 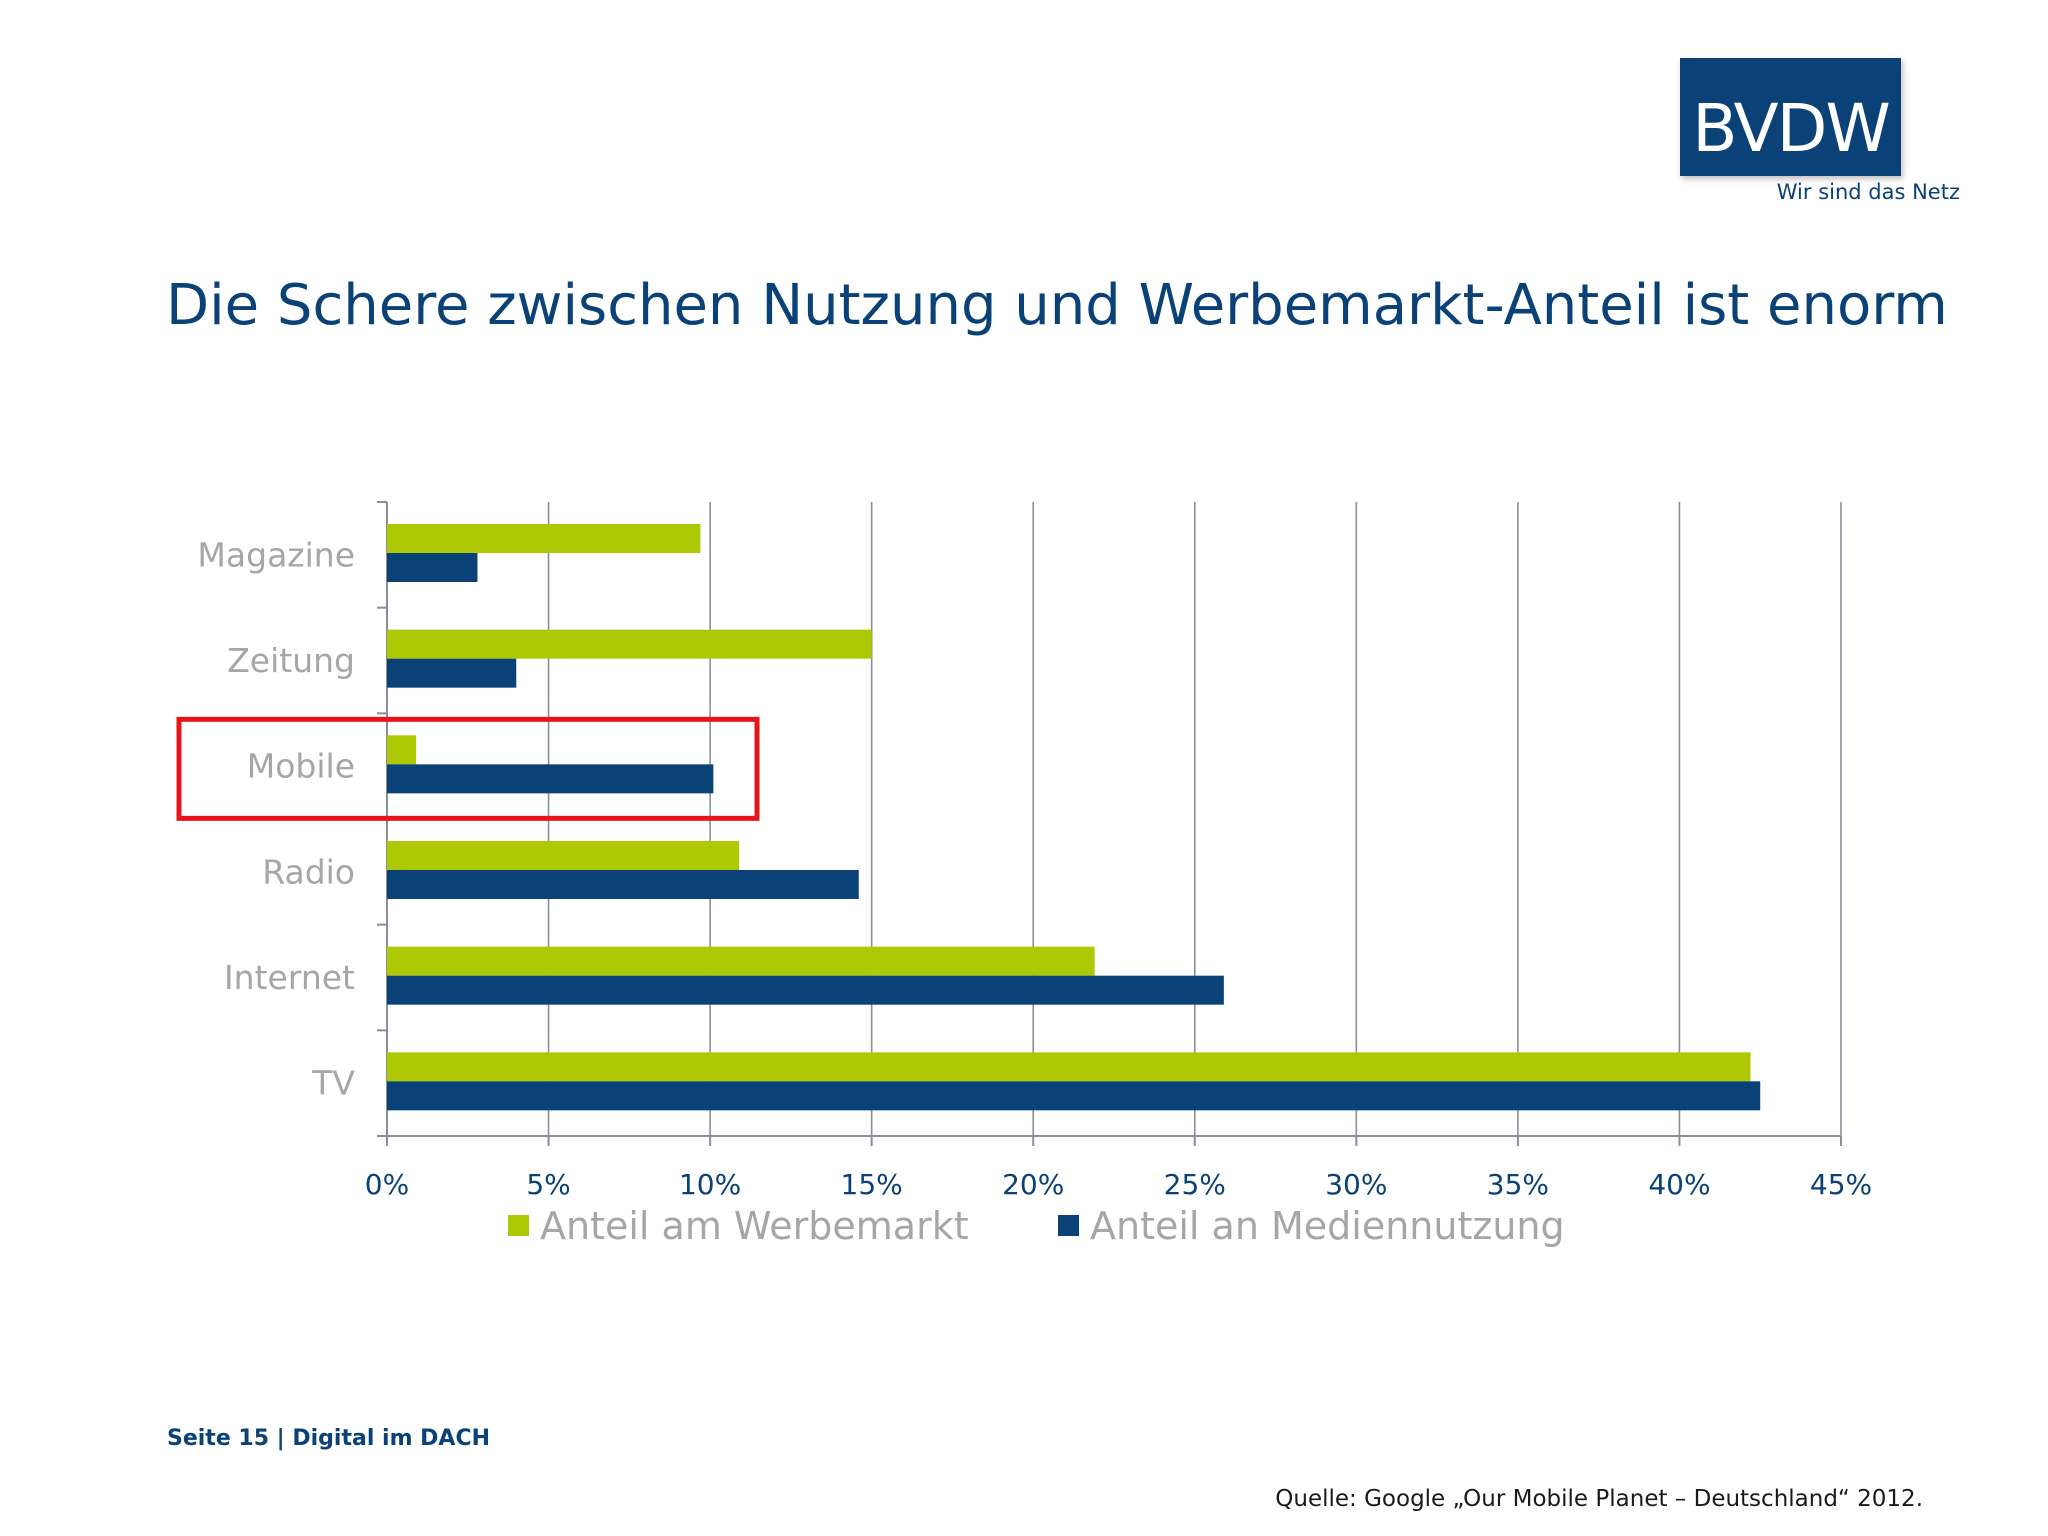 What do you see at coordinates (402, 750) in the screenshot?
I see `bar-mobile-werbemarkt` at bounding box center [402, 750].